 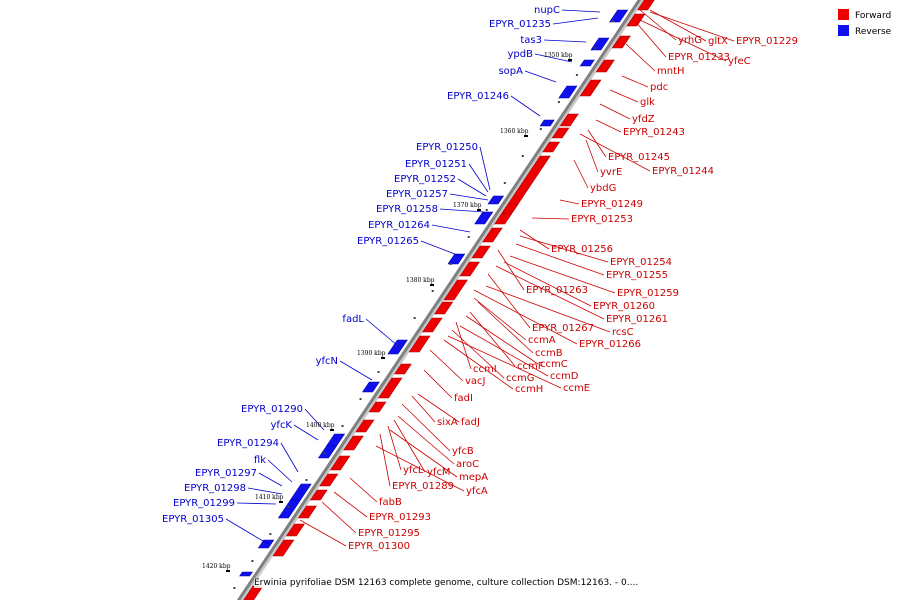 I want to click on gene-label-epyr-01299: EPYR_01299, so click(x=204, y=503).